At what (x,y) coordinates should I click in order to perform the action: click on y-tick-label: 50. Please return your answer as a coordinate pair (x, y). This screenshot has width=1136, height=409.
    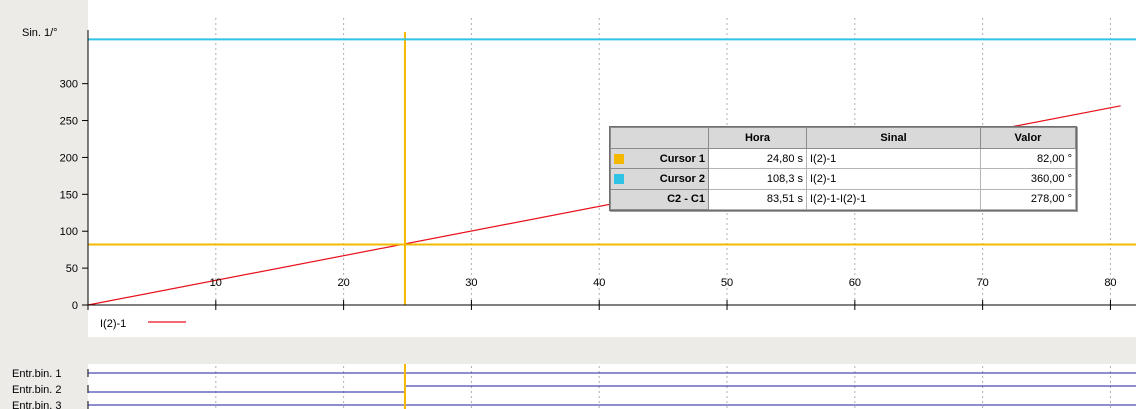
    Looking at the image, I should click on (72, 269).